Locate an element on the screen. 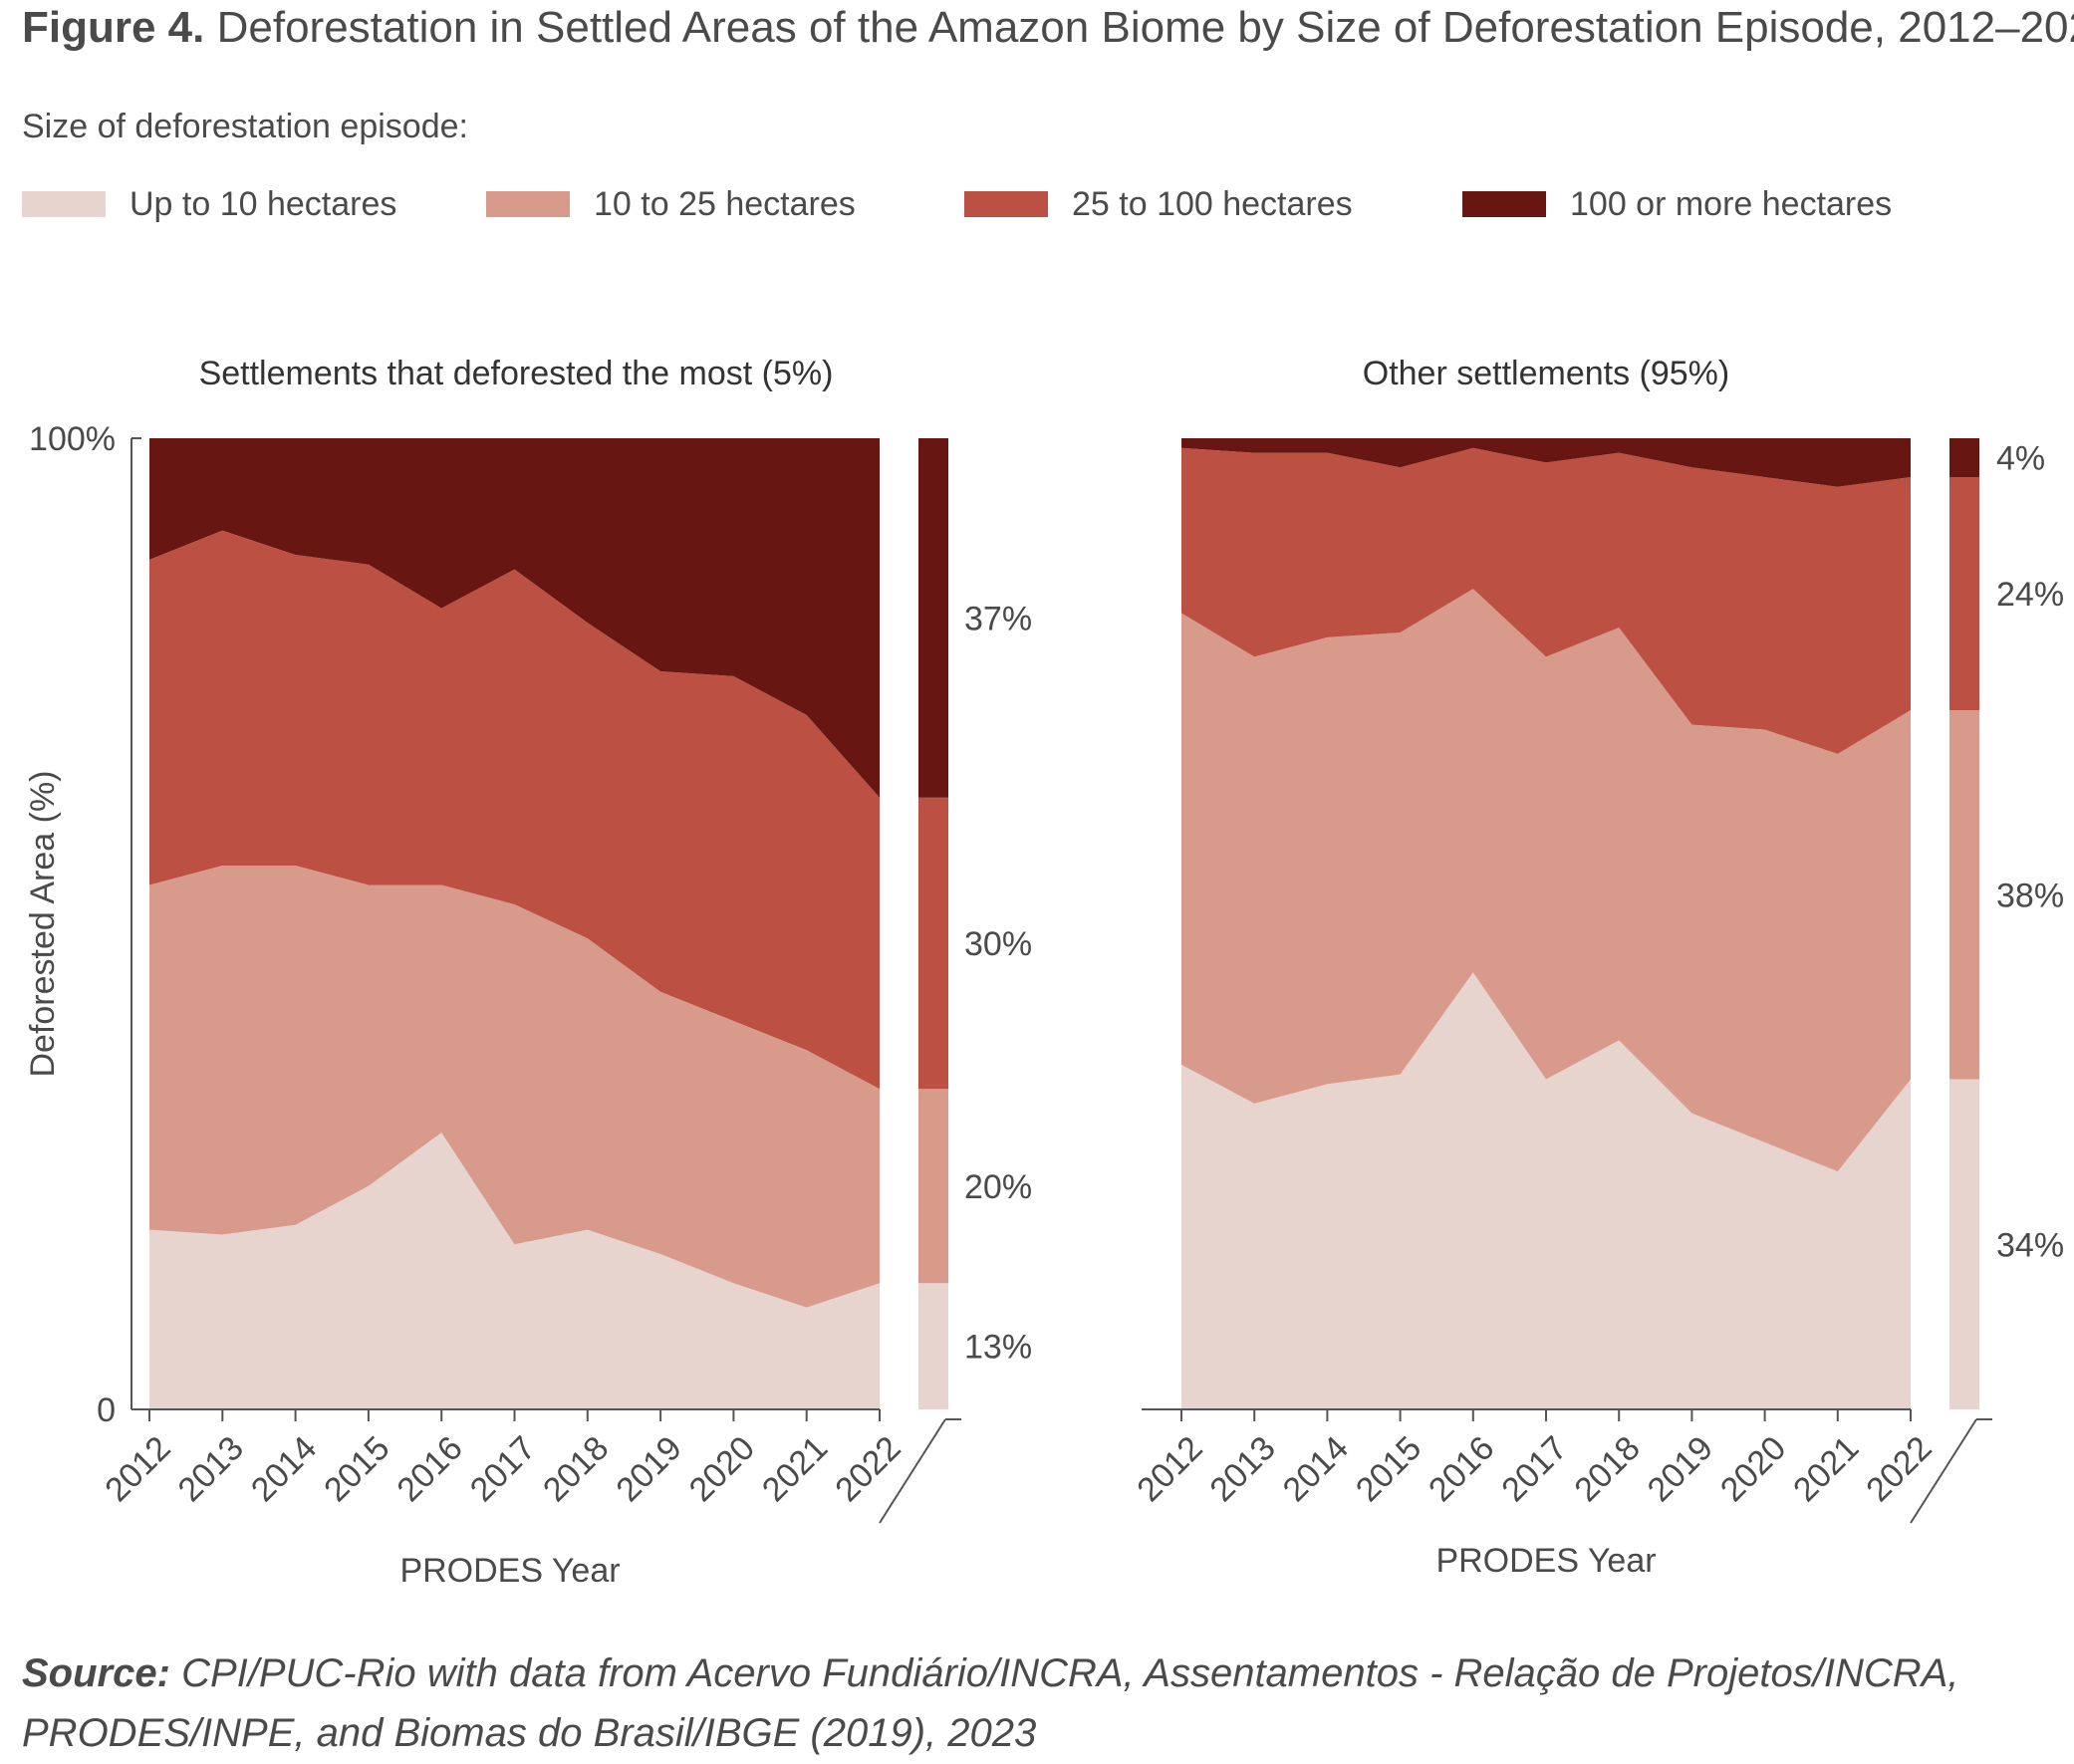  legend-item-25-to-100: 25 to 100 hectares is located at coordinates (1158, 204).